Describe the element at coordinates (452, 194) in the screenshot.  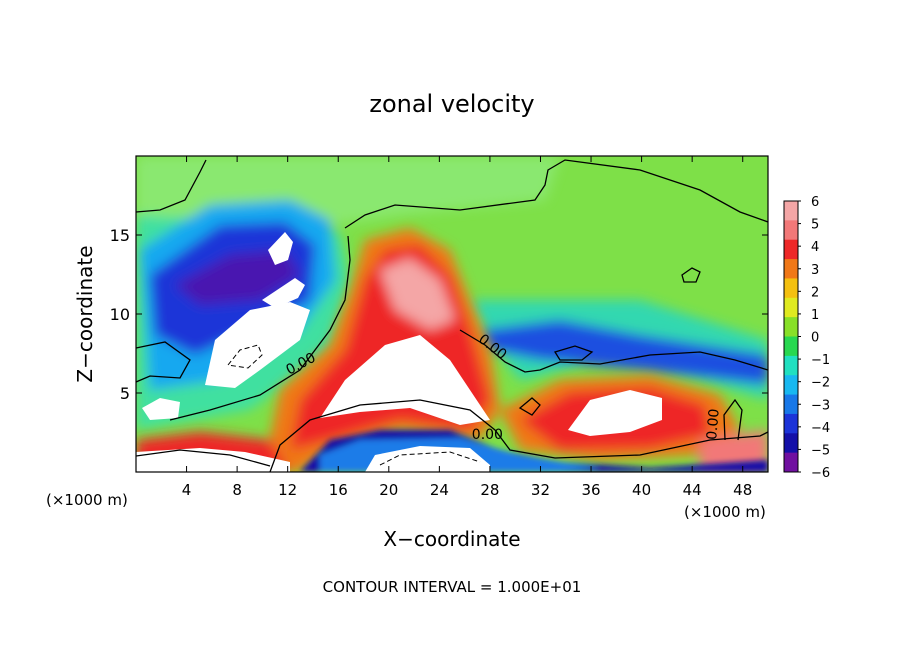
I see `contour-top` at that location.